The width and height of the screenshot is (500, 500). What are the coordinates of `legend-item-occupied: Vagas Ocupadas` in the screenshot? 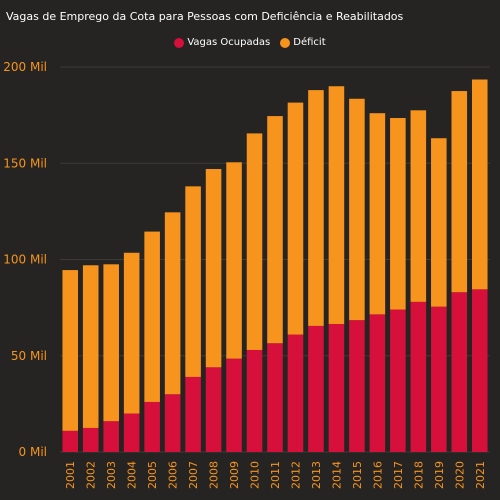 It's located at (222, 42).